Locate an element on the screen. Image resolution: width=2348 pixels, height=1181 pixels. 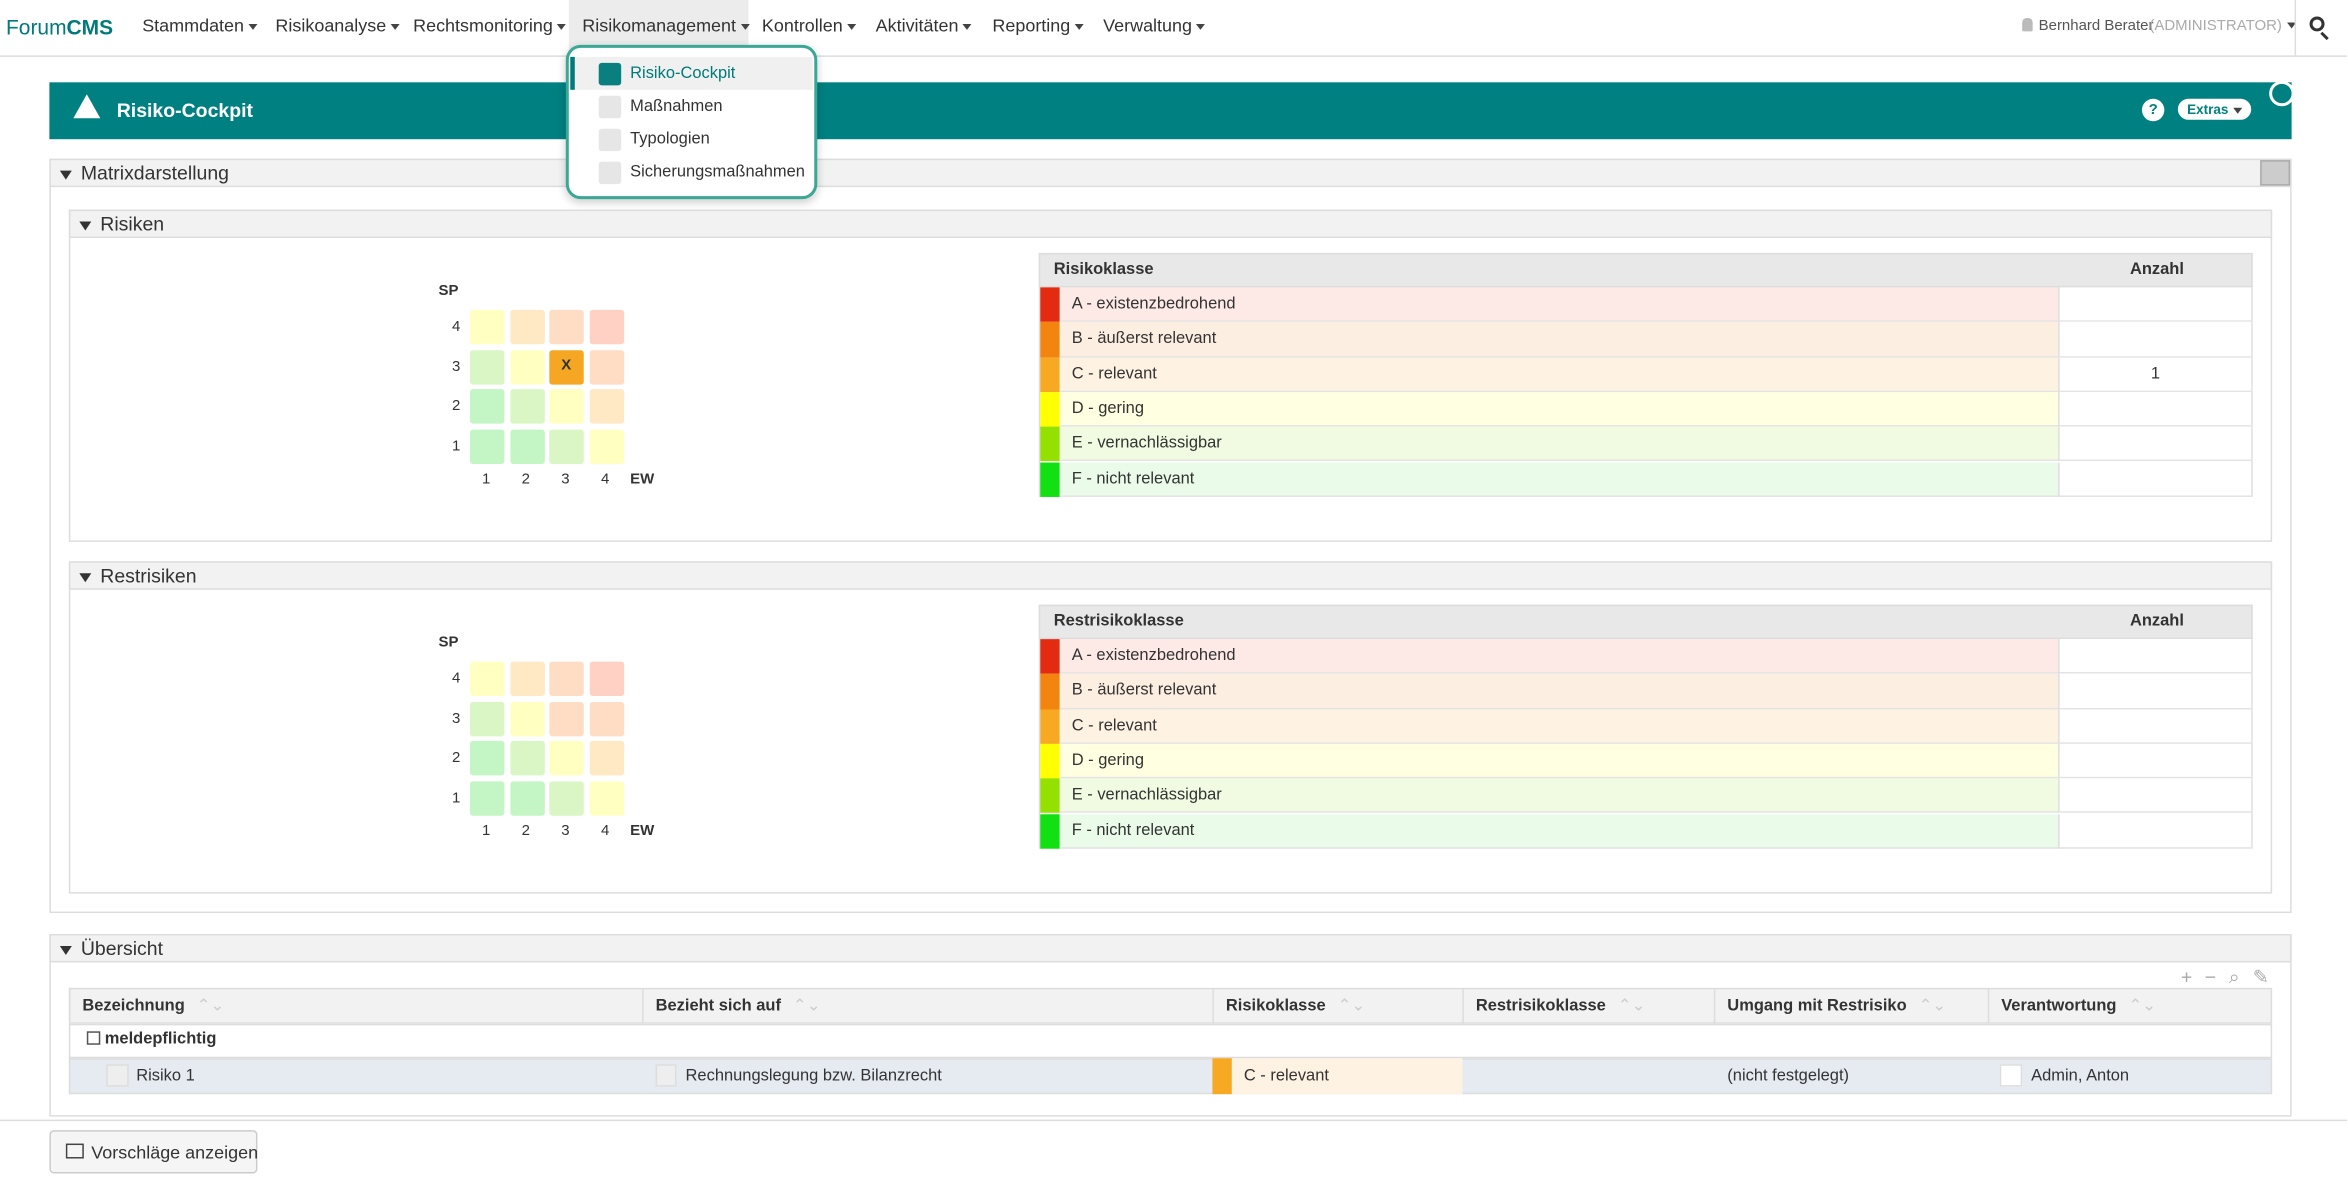
nav-item: Risikomanagement is located at coordinates (665, 25).